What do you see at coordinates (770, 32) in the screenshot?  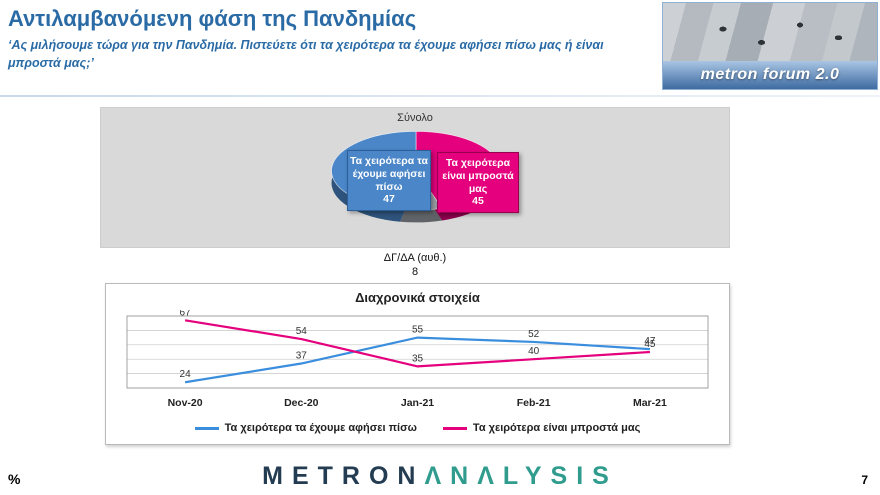 I see `logo-photo` at bounding box center [770, 32].